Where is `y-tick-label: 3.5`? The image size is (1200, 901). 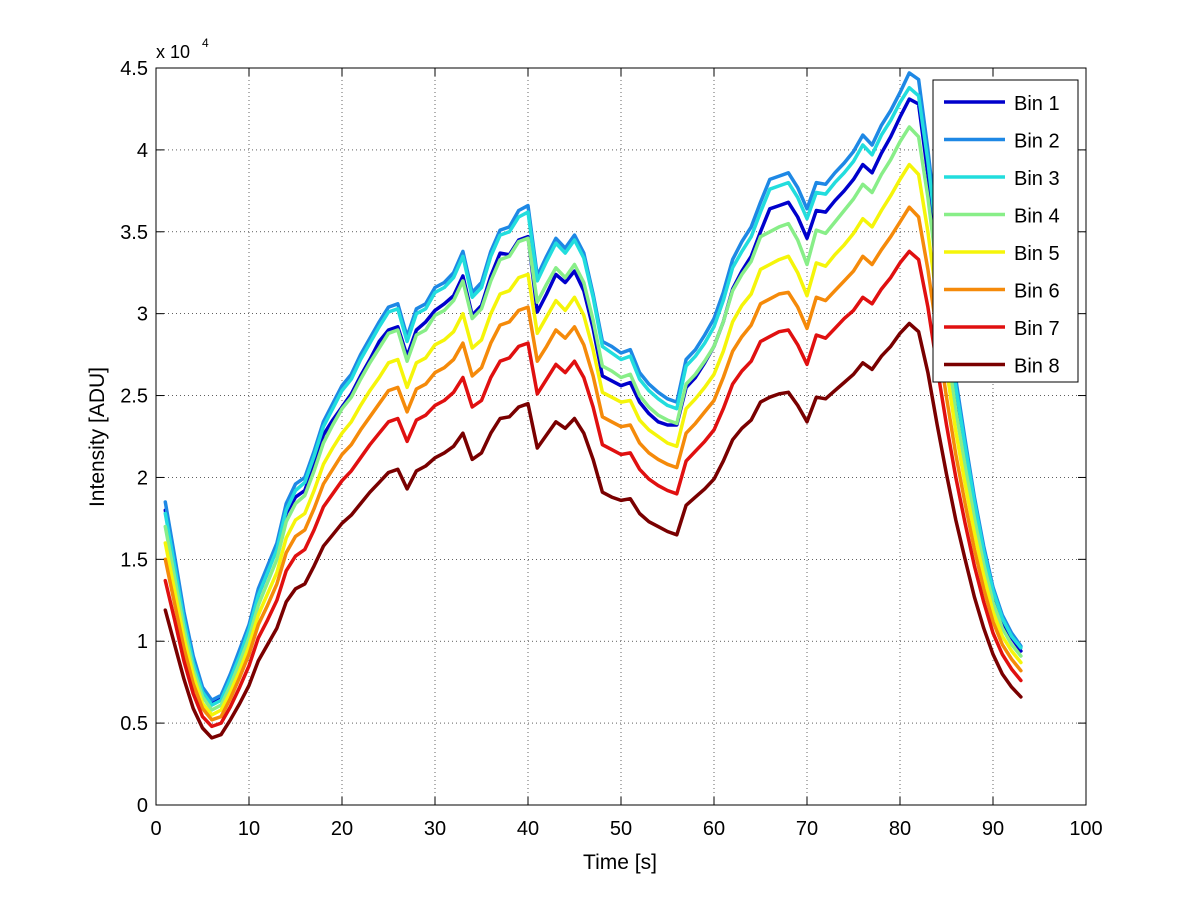 y-tick-label: 3.5 is located at coordinates (134, 233).